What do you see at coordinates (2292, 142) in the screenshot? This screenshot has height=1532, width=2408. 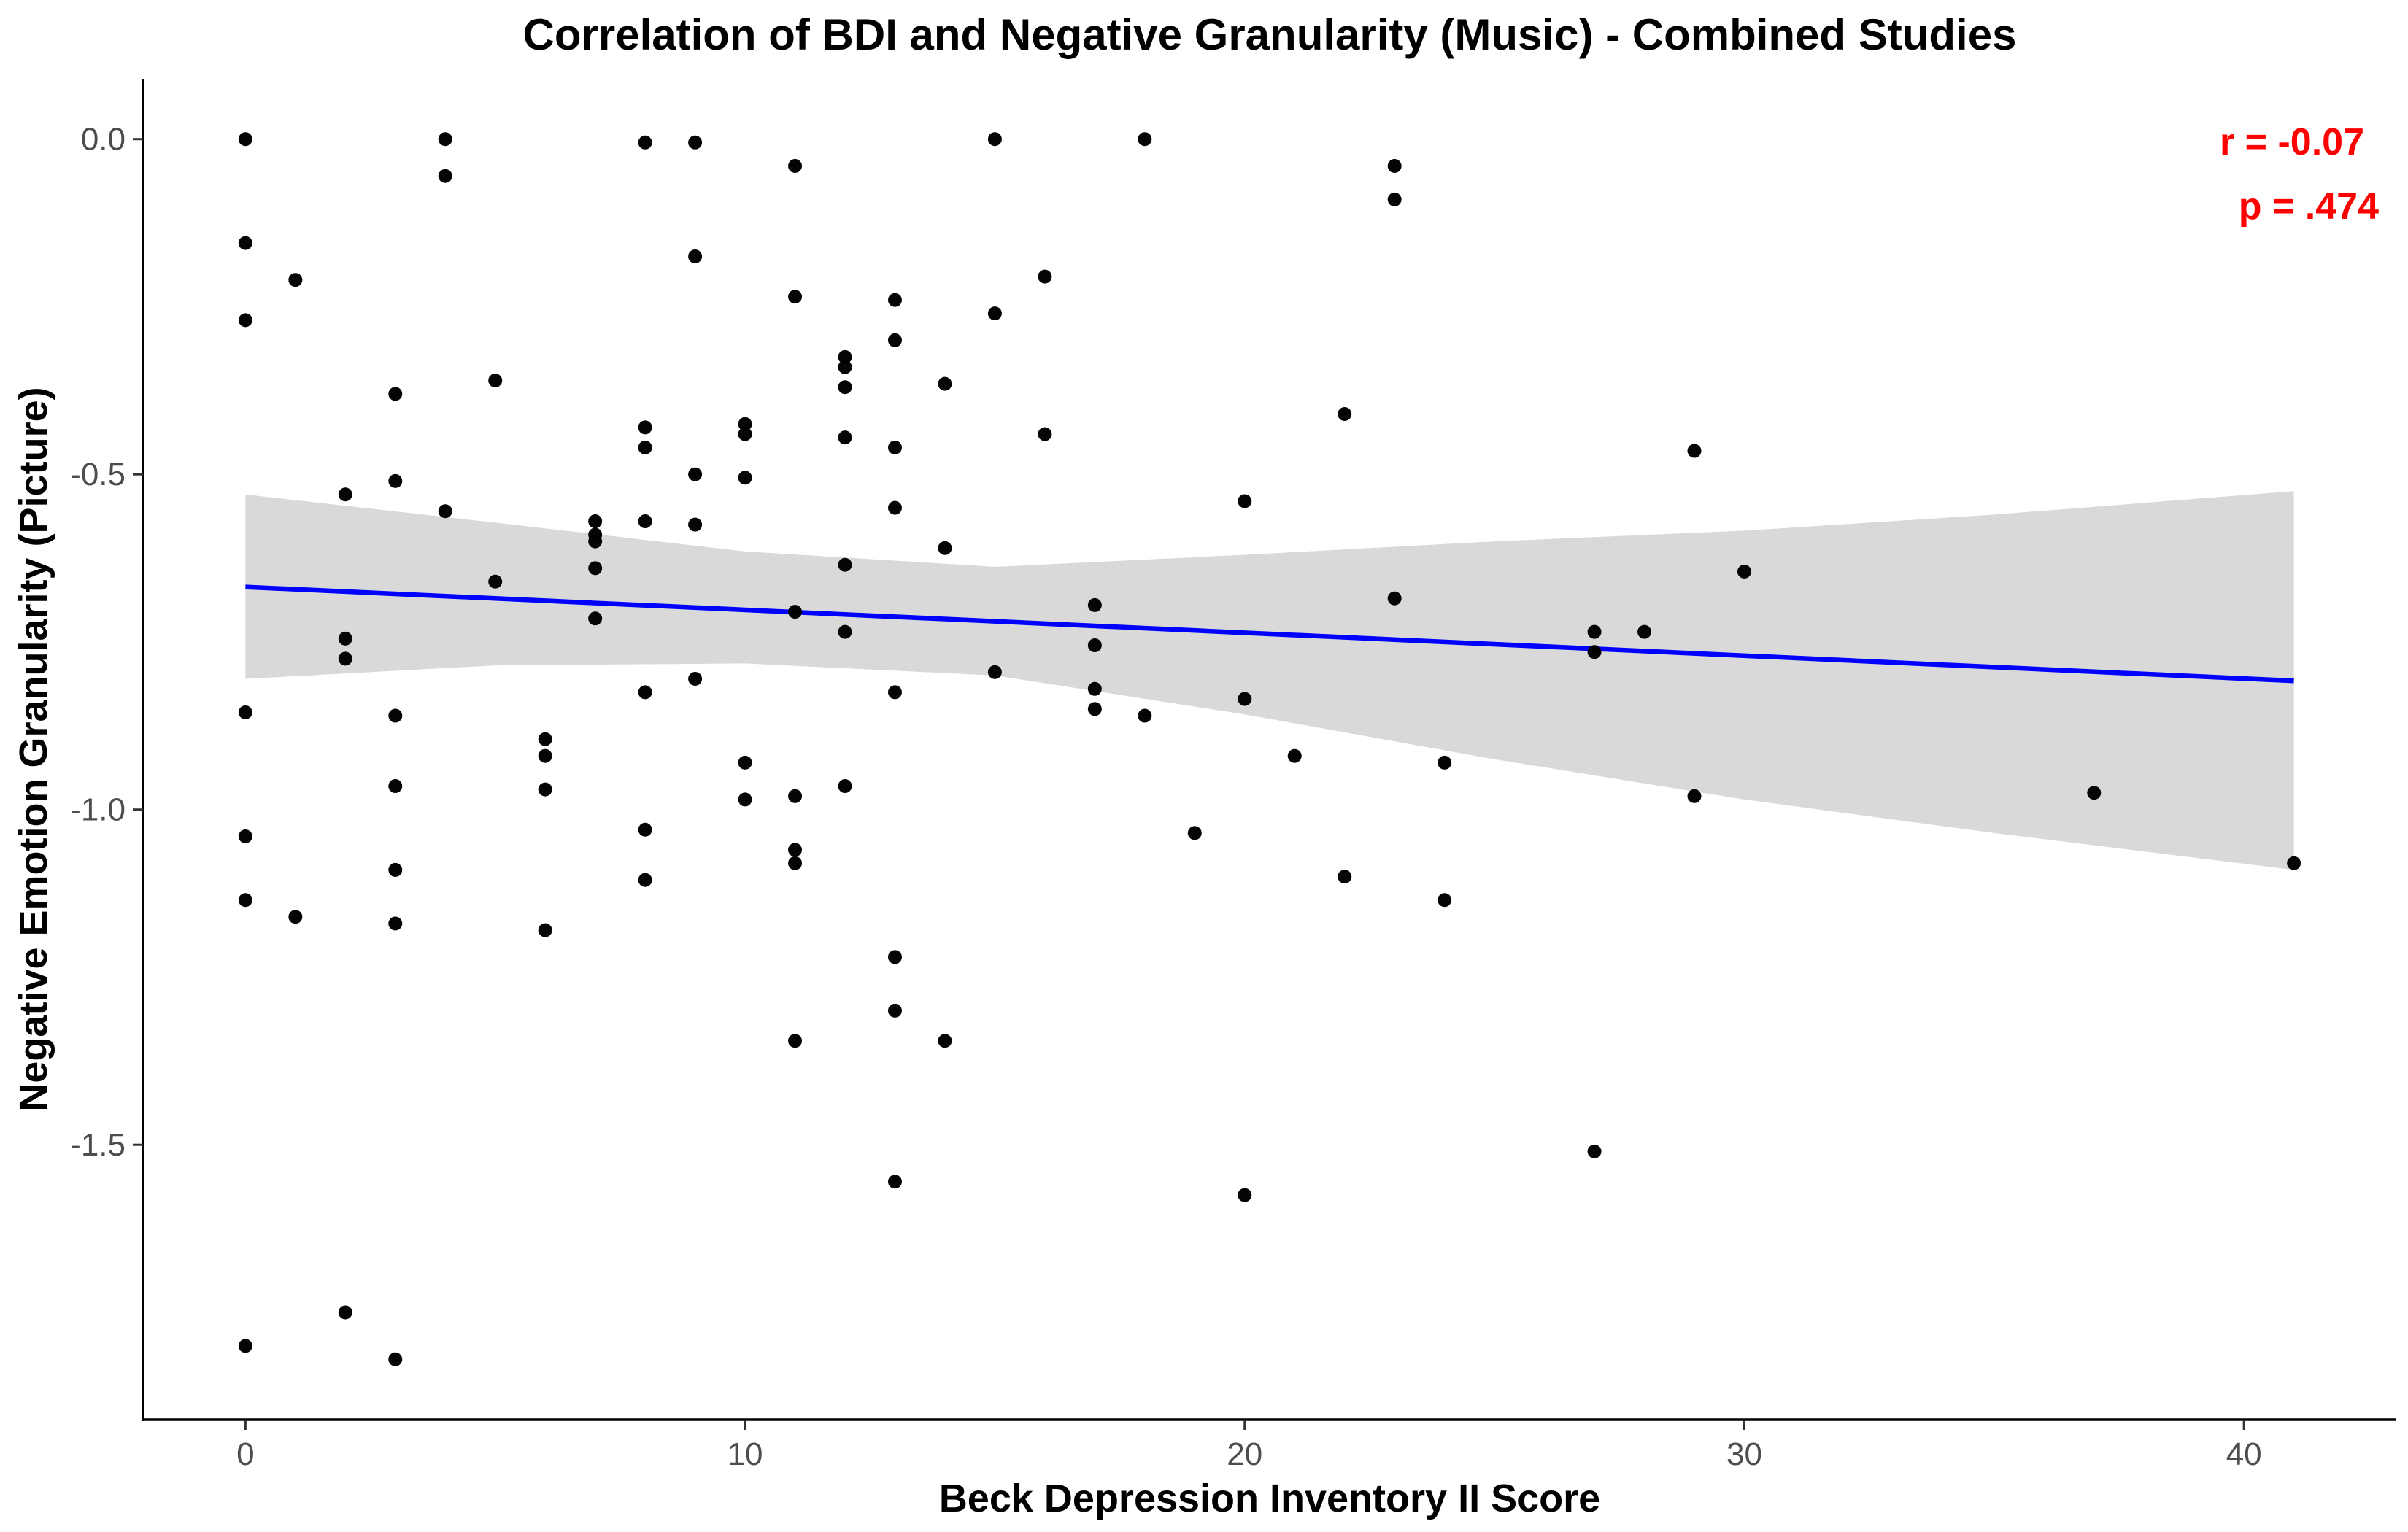 I see `correlation-r-label: r = -0.07` at bounding box center [2292, 142].